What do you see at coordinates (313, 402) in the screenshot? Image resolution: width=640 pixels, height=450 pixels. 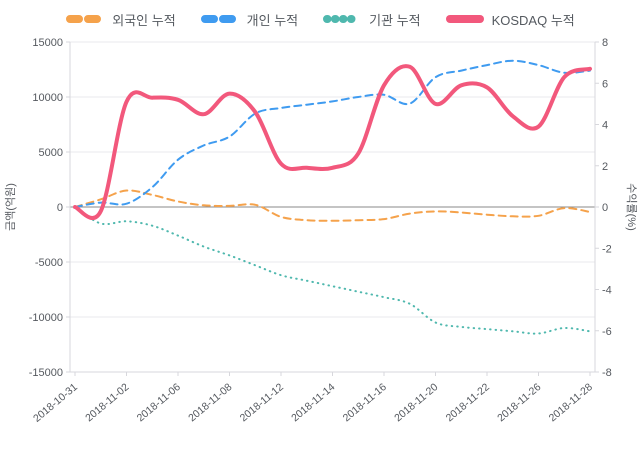 I see `x-tick-label: 2018-11-14` at bounding box center [313, 402].